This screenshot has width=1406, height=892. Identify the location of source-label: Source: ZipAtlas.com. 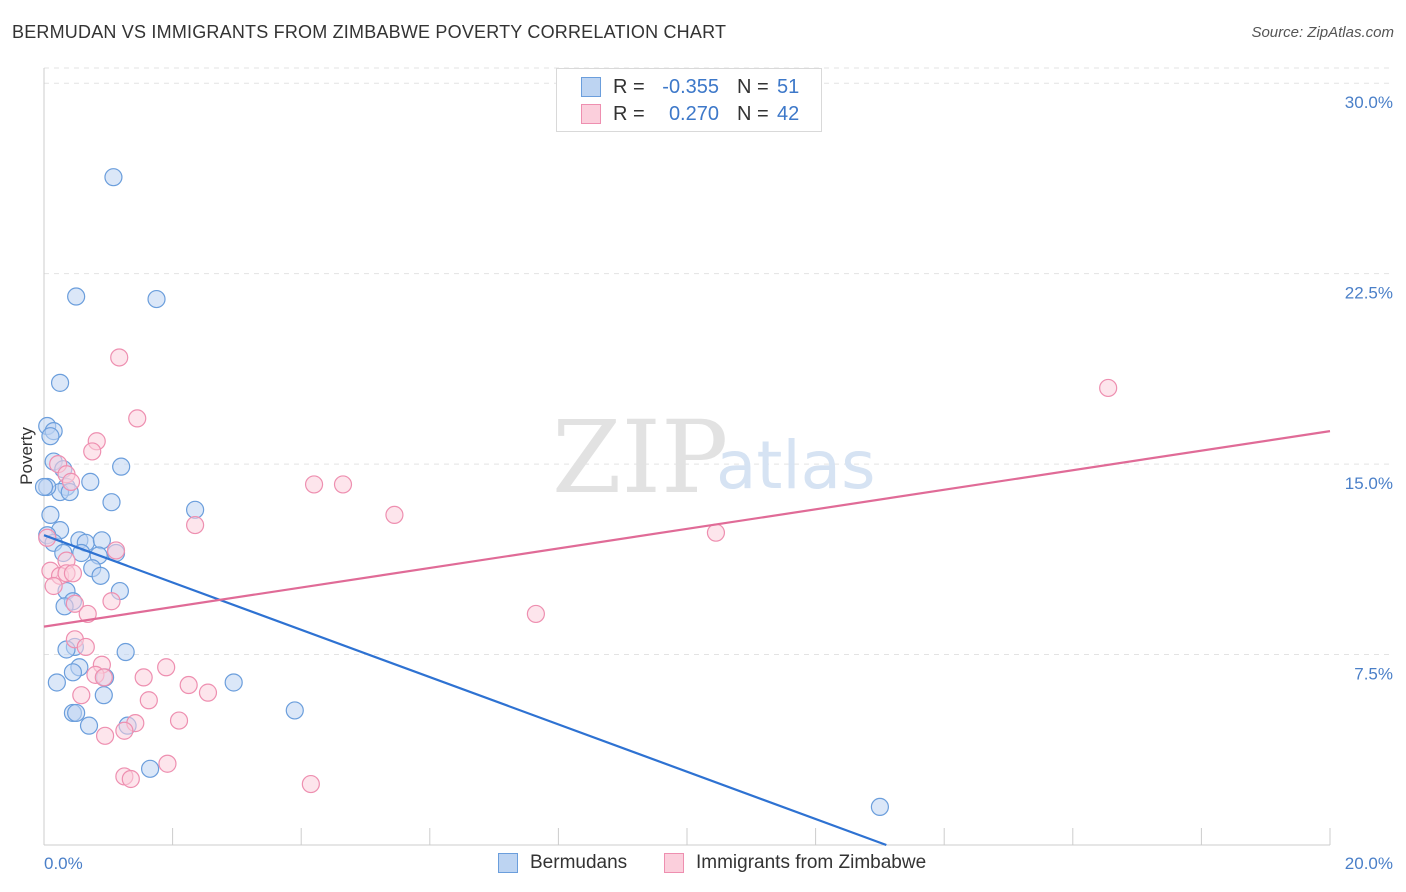
(1322, 32).